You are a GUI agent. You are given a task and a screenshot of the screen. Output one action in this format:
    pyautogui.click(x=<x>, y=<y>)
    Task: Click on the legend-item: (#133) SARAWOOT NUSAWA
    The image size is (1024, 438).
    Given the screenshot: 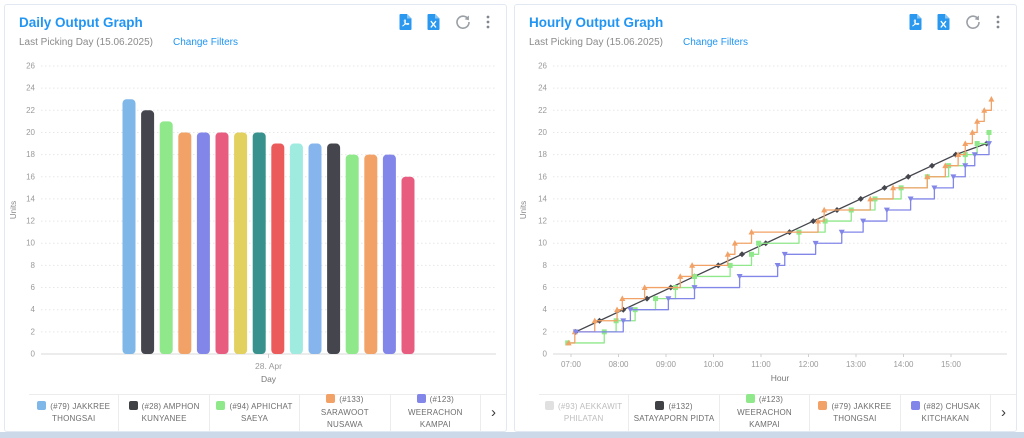 What is the action you would take?
    pyautogui.click(x=344, y=412)
    